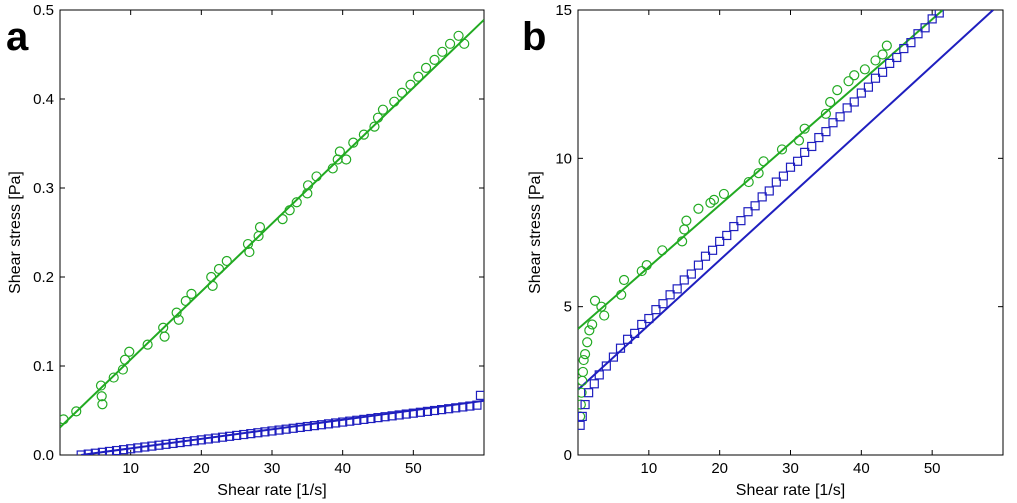  I want to click on panel-letter: a, so click(17, 37).